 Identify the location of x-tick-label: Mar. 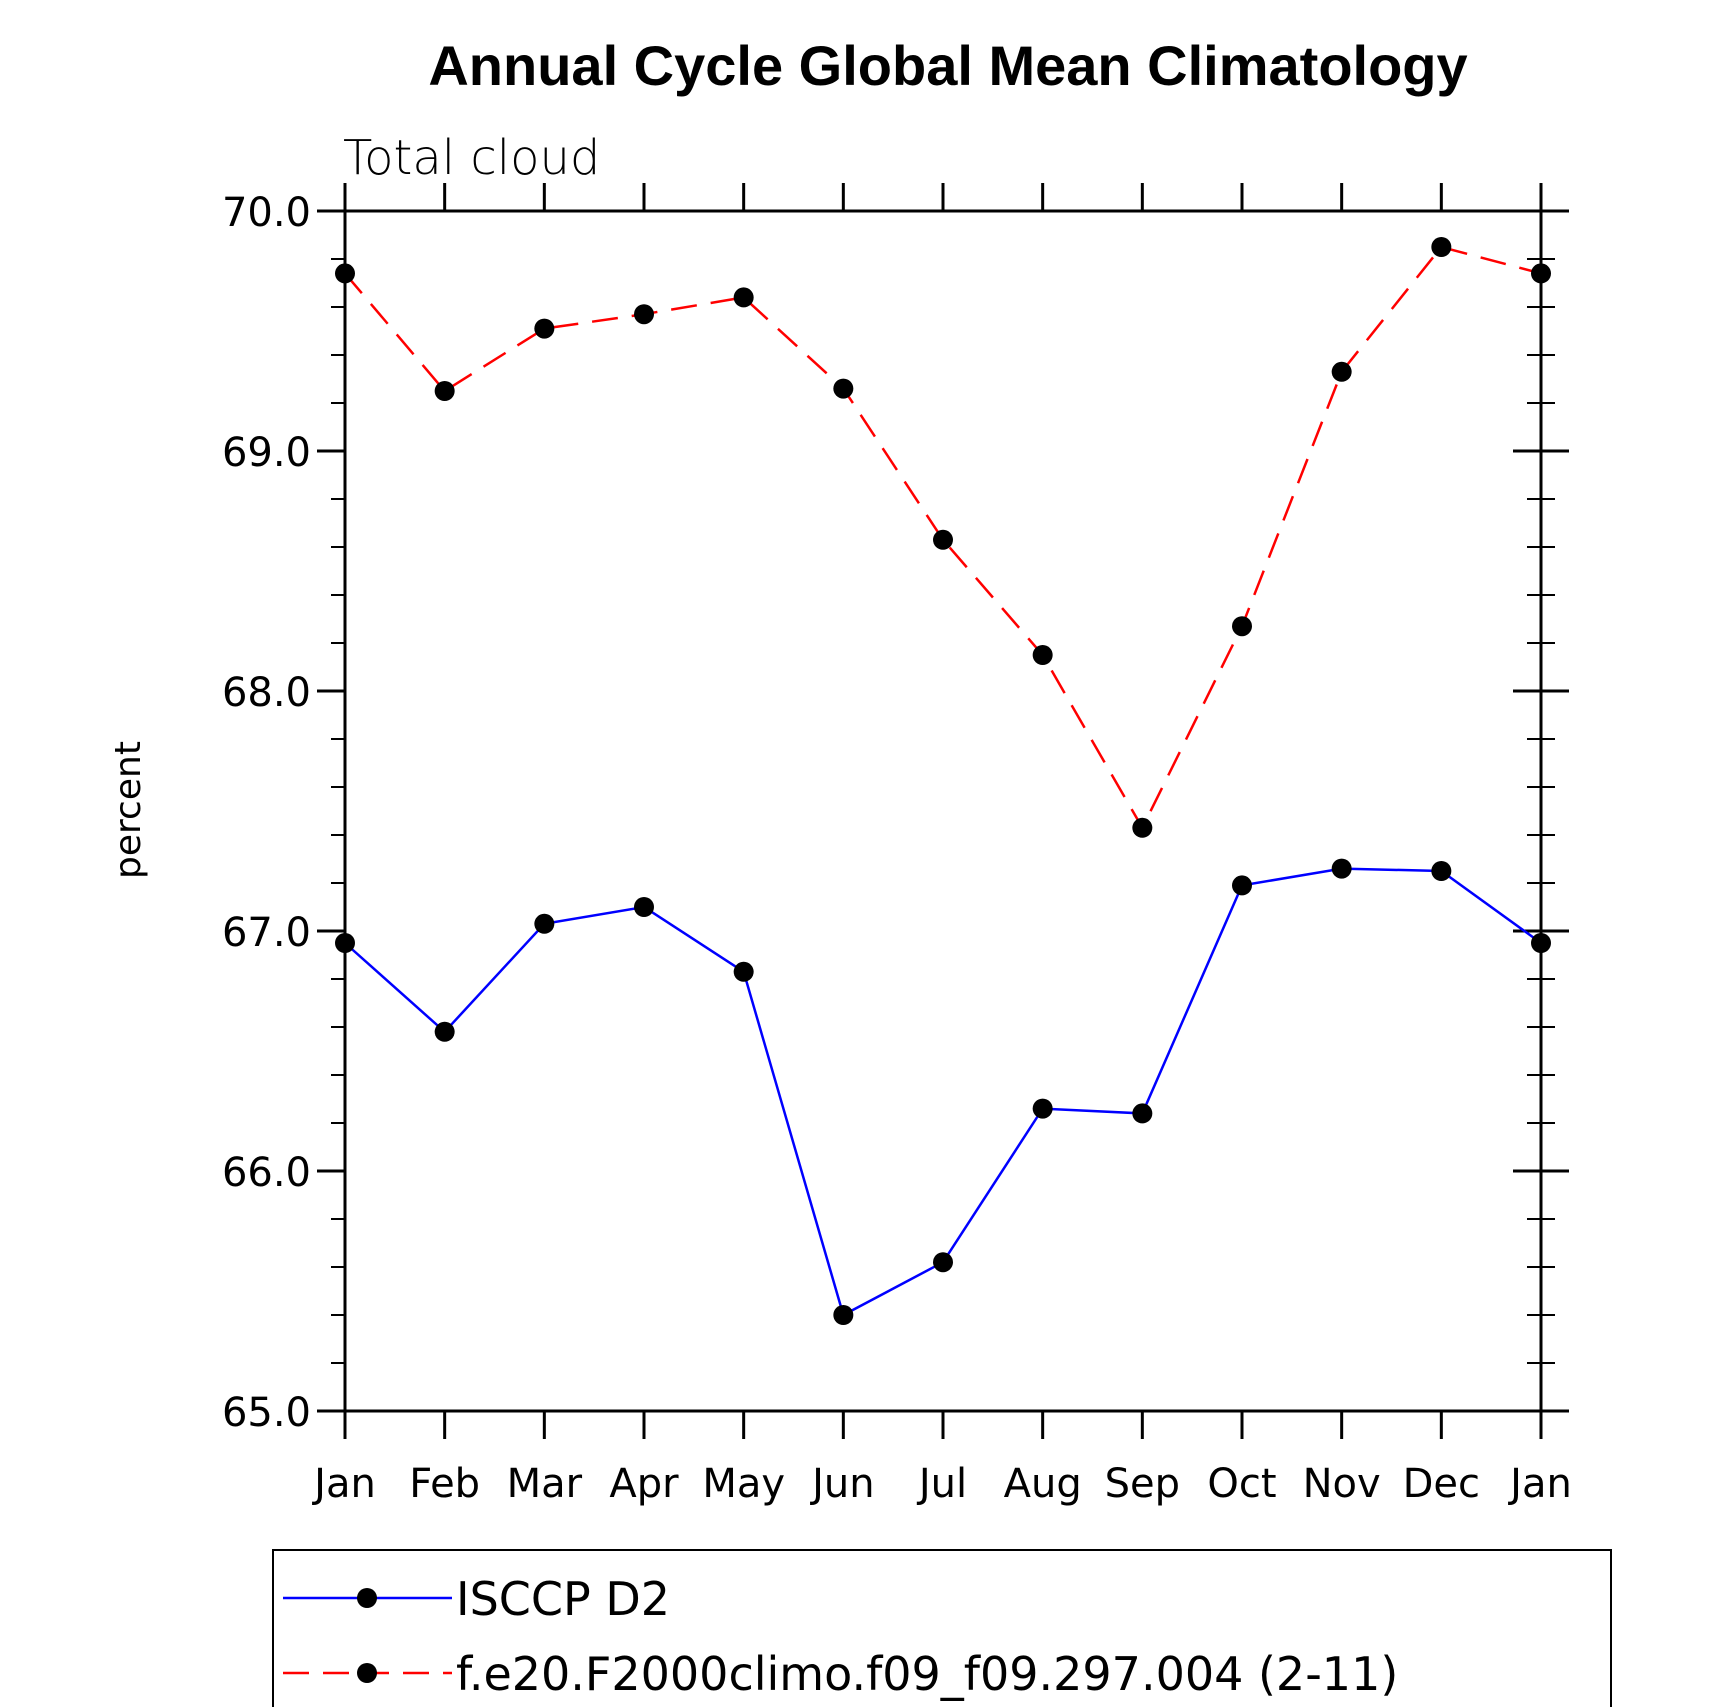
(545, 1484).